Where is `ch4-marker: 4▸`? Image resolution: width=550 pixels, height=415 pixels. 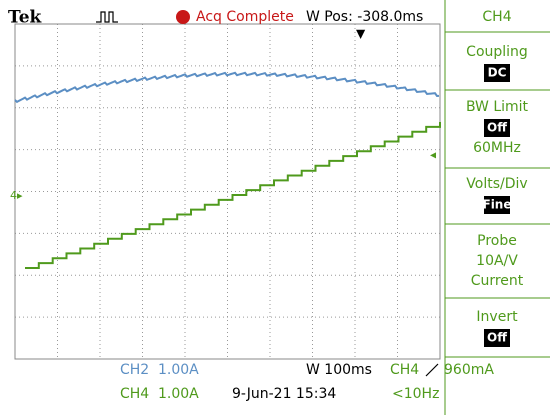 ch4-marker: 4▸ is located at coordinates (16, 195).